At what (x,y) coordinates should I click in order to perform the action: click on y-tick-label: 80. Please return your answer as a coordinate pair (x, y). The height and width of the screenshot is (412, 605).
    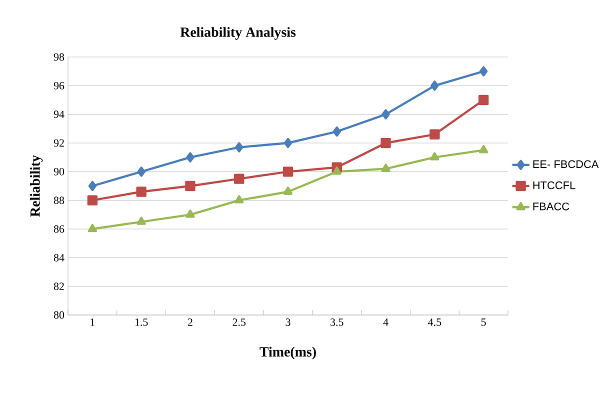
    Looking at the image, I should click on (59, 315).